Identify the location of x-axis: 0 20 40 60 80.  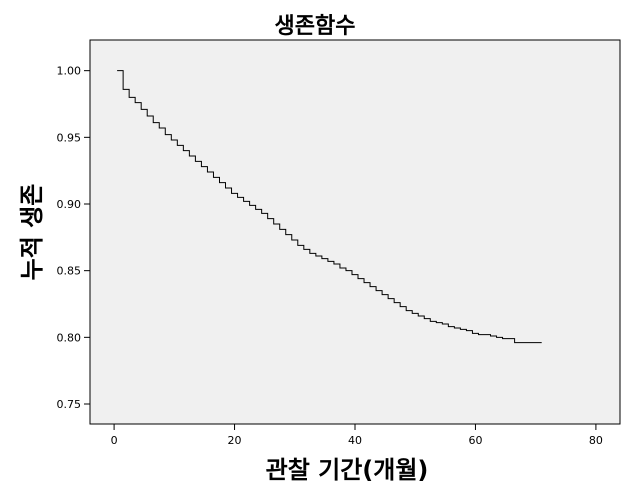
(357, 435).